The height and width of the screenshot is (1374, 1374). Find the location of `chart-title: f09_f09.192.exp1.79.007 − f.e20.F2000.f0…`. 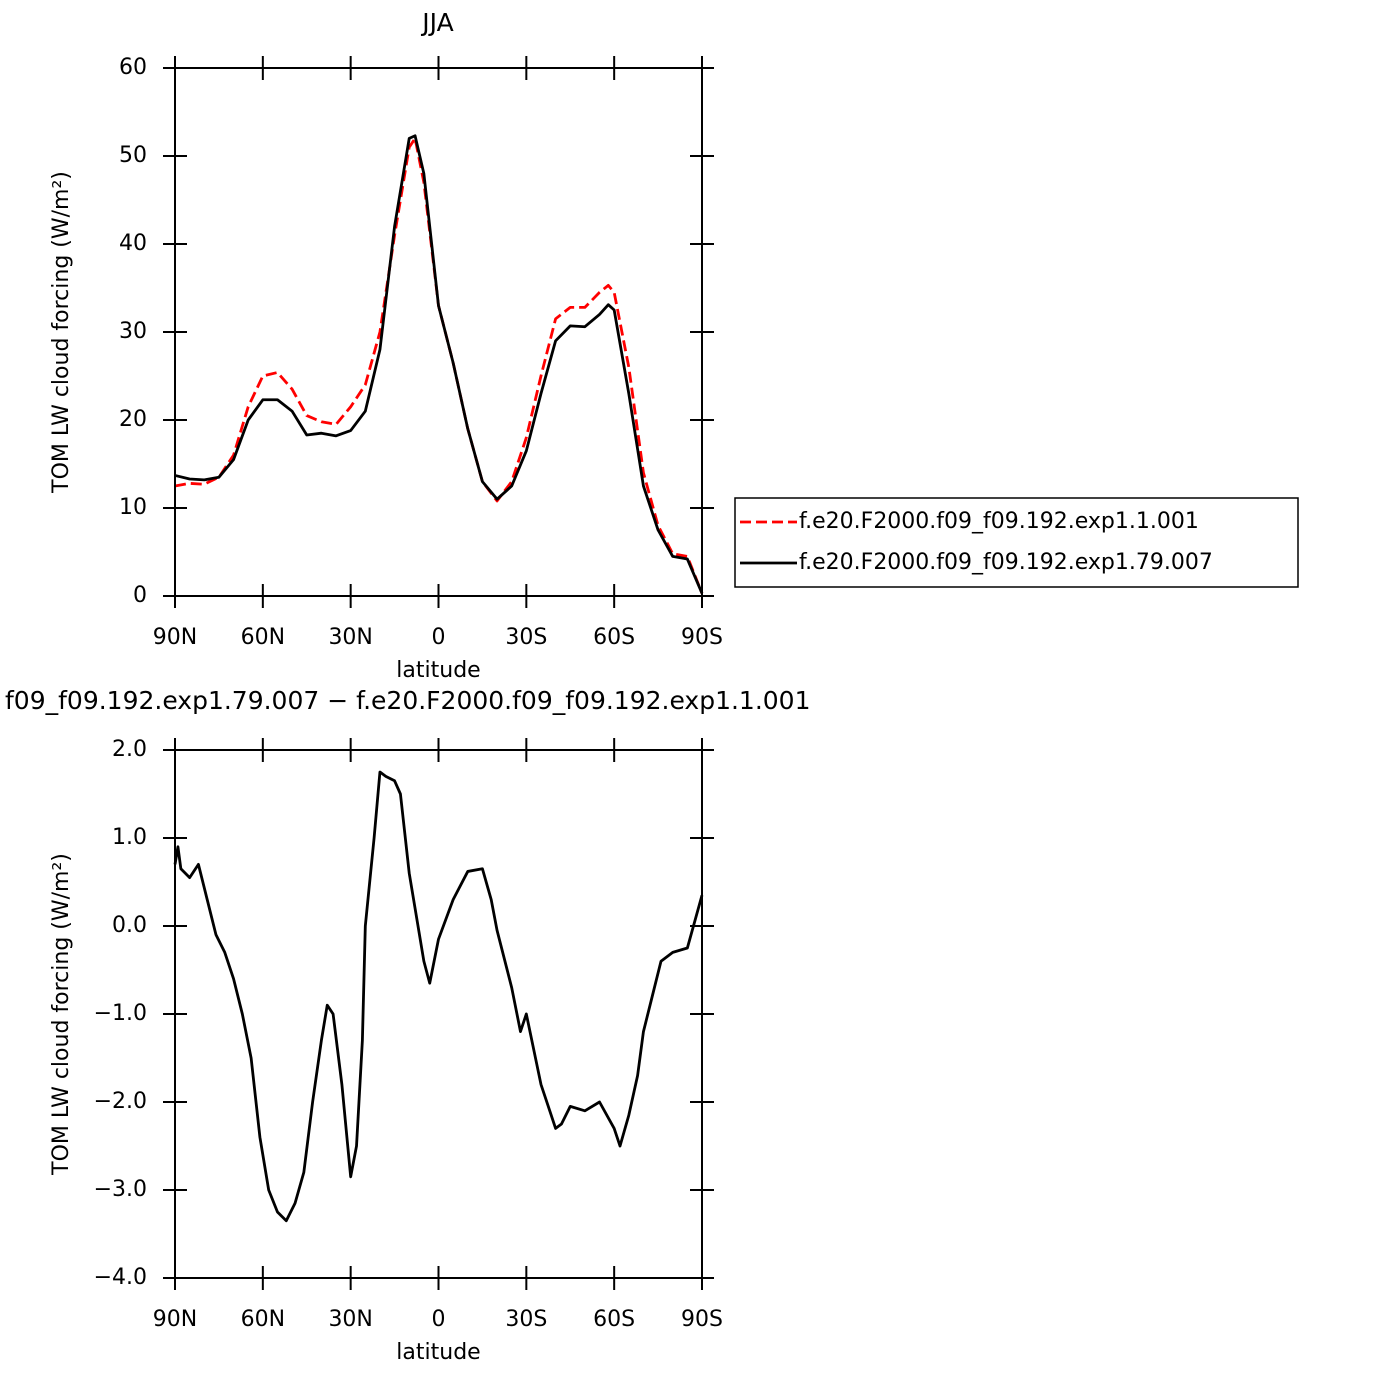

chart-title: f09_f09.192.exp1.79.007 − f.e20.F2000.f0… is located at coordinates (408, 700).